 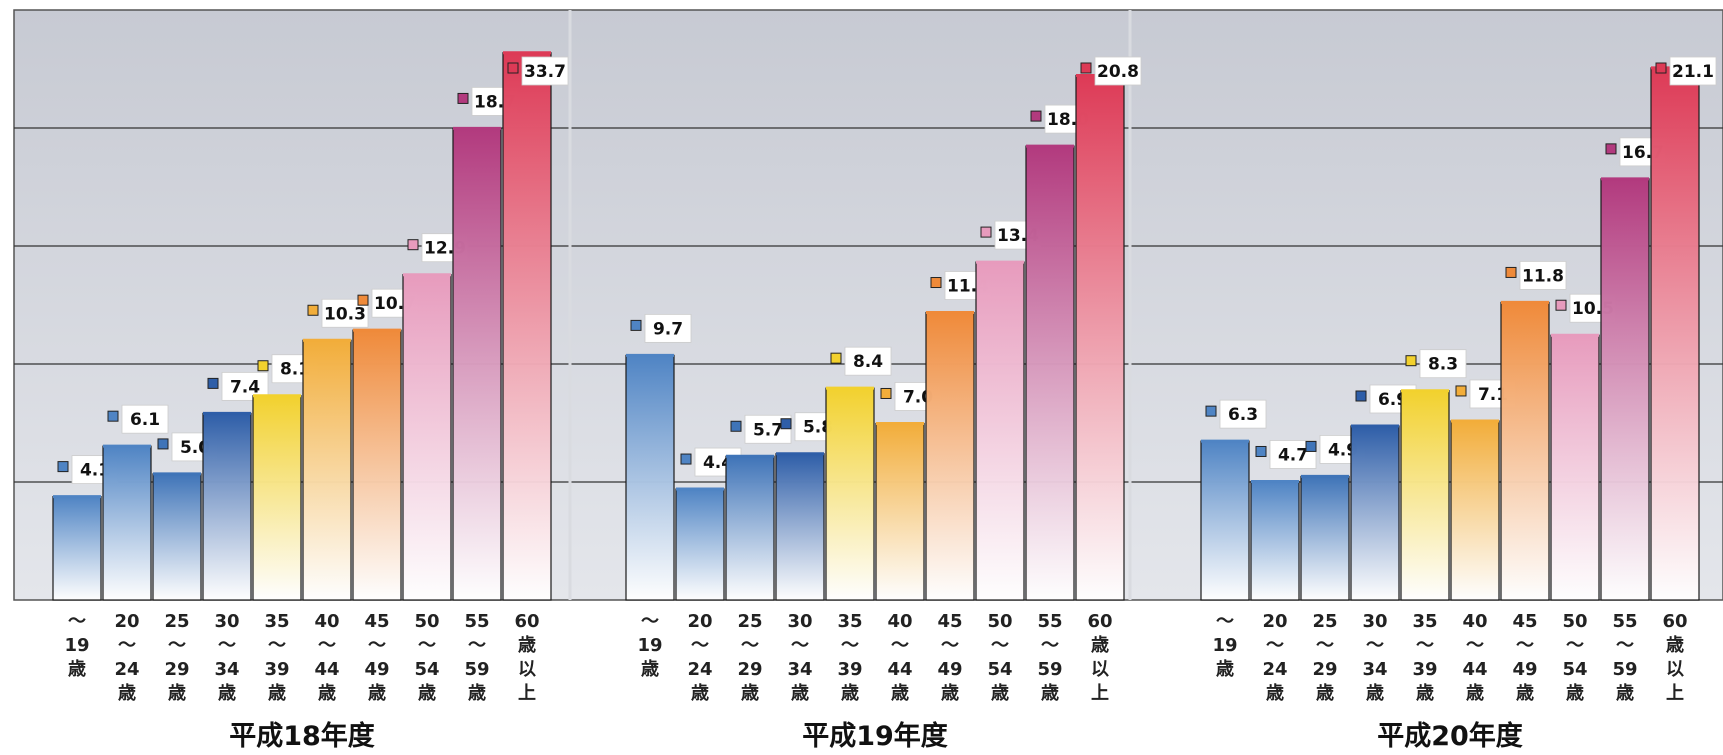 What do you see at coordinates (1243, 415) in the screenshot?
I see `data-label: 6.3` at bounding box center [1243, 415].